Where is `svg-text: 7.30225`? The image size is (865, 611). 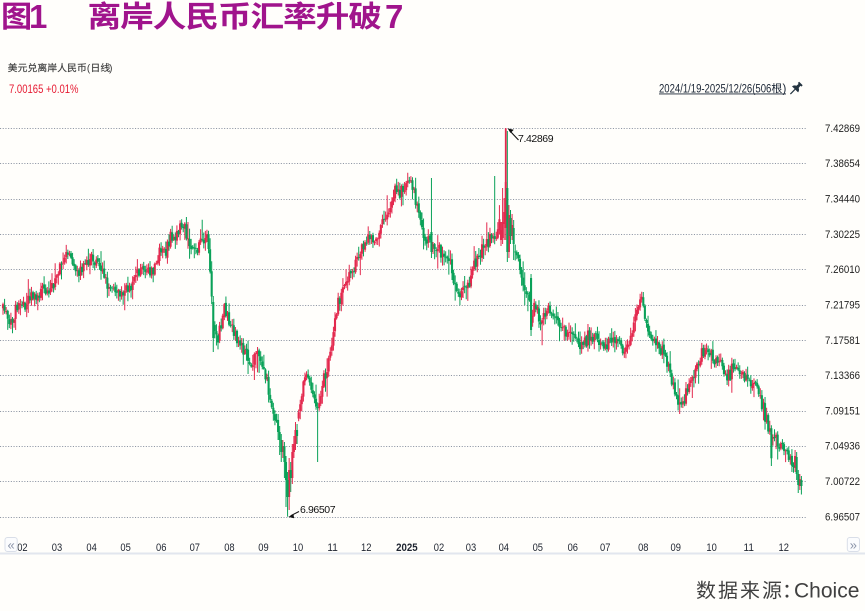 svg-text: 7.30225 is located at coordinates (842, 235).